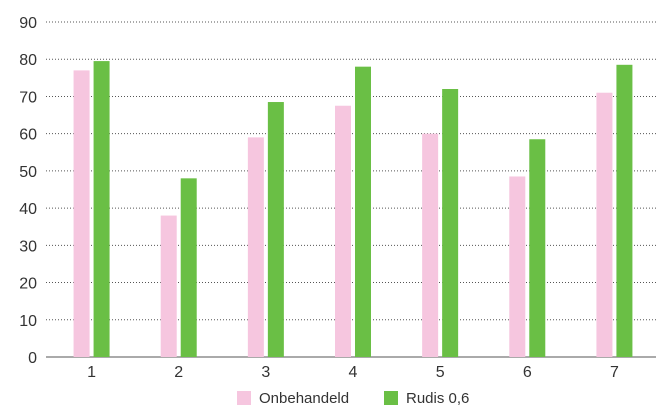 The image size is (663, 408). I want to click on y-tick-label: 0, so click(32, 358).